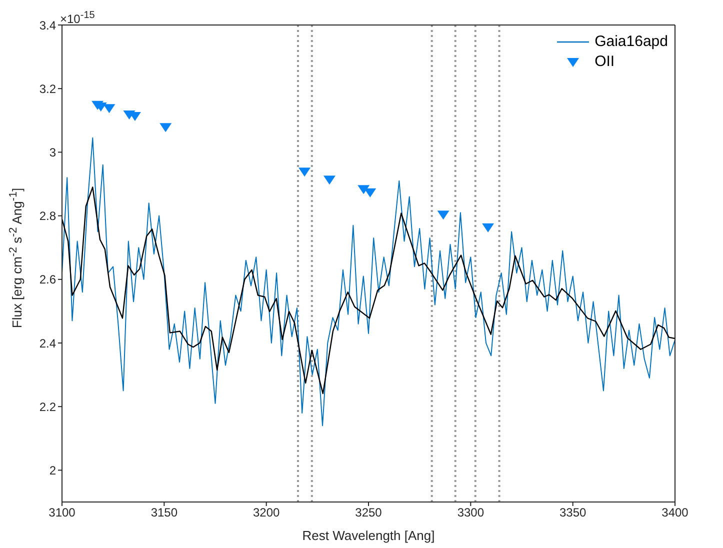 The width and height of the screenshot is (723, 548). Describe the element at coordinates (47, 407) in the screenshot. I see `y-tick-label: 2.2` at that location.